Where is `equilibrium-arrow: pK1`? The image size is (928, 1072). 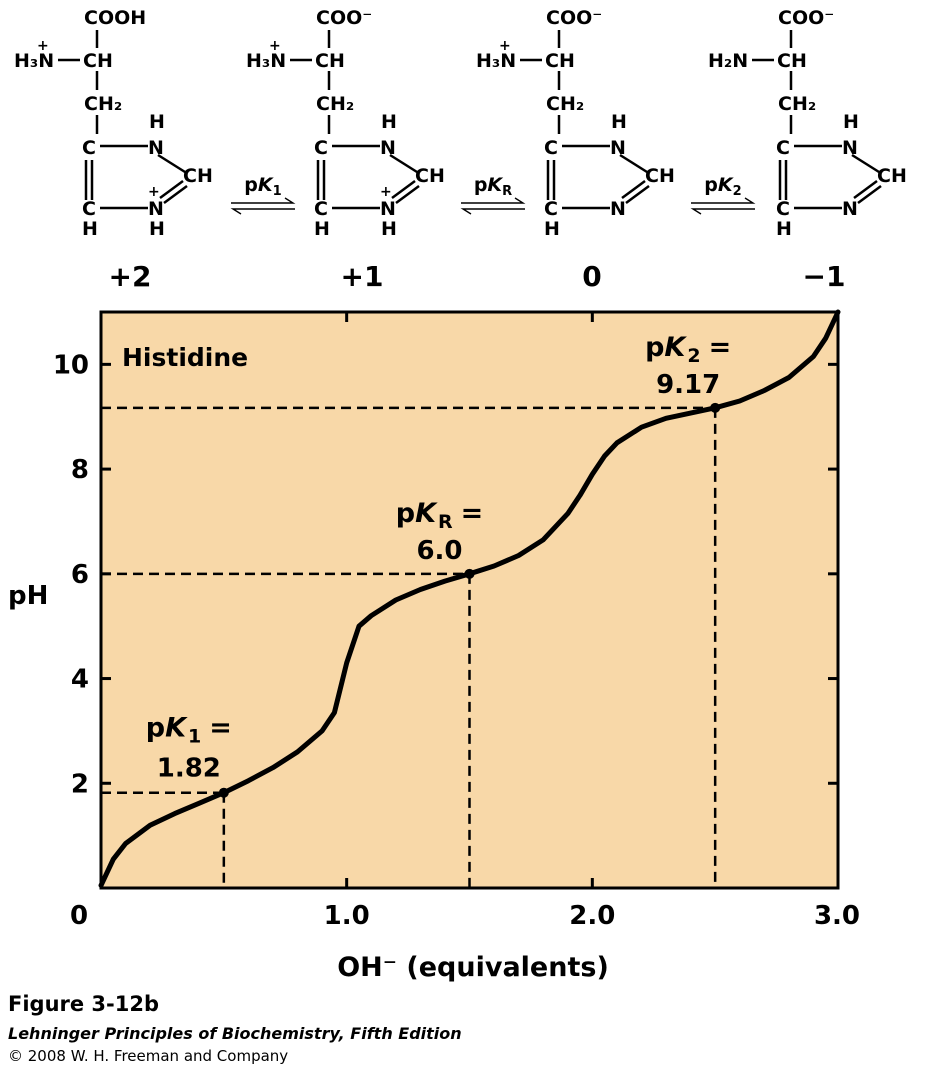
equilibrium-arrow: pK1 is located at coordinates (263, 194).